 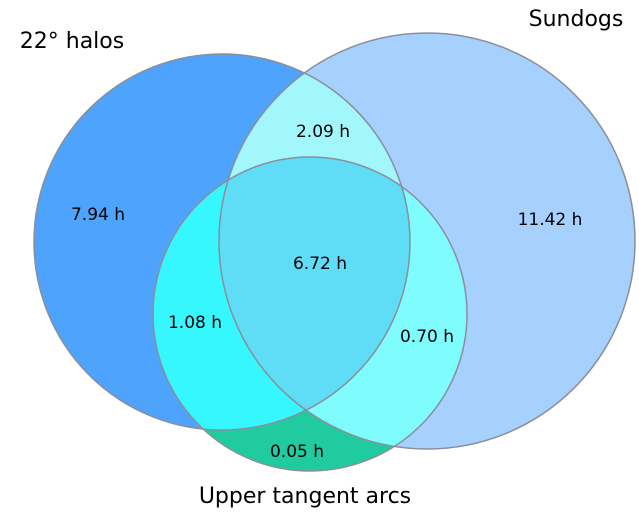 I want to click on region-label: 11.42 h, so click(x=550, y=220).